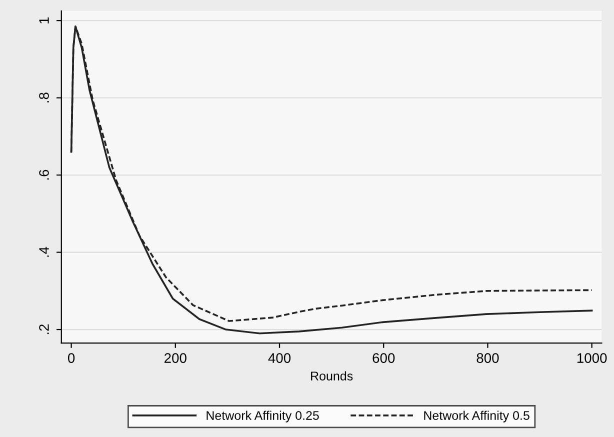 The height and width of the screenshot is (437, 614). What do you see at coordinates (262, 416) in the screenshot?
I see `legend-label: Network Affinity 0.25` at bounding box center [262, 416].